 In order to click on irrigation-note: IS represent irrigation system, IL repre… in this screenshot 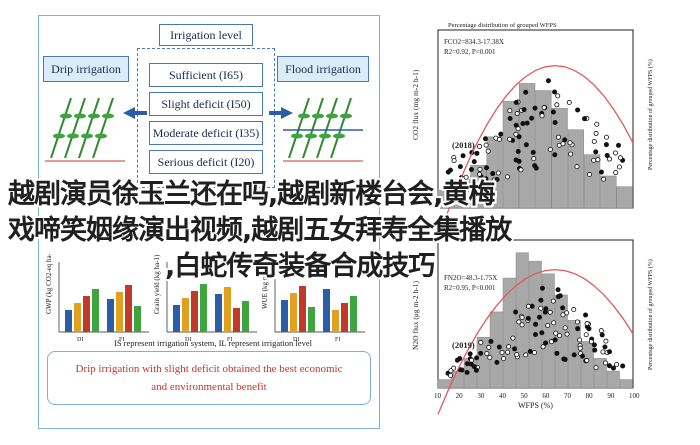, I will do `click(213, 343)`.